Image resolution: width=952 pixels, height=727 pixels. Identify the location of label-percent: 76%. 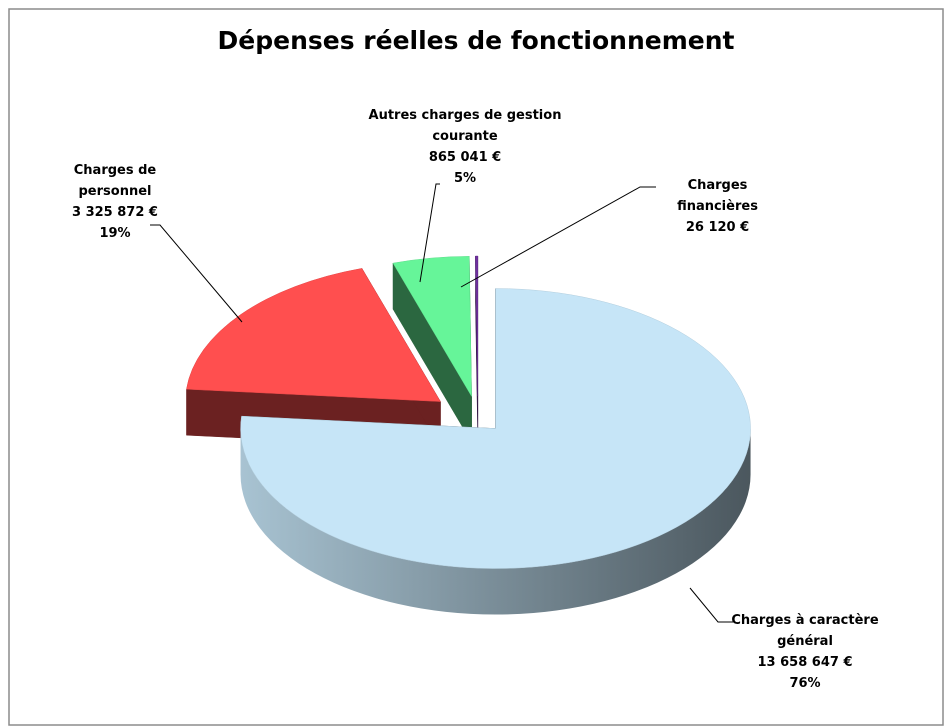
(805, 683).